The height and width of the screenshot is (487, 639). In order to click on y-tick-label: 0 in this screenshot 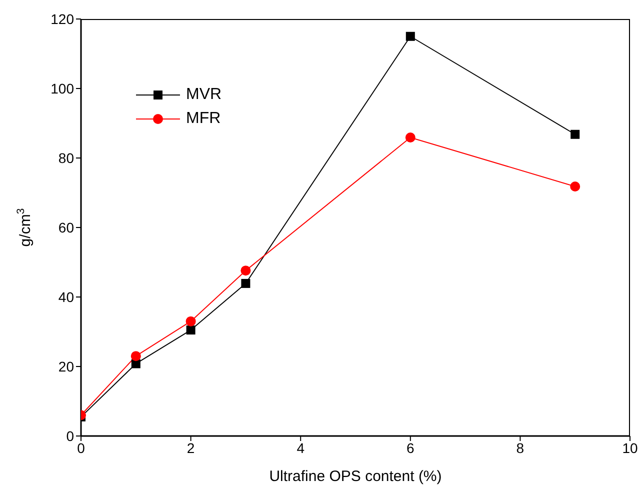, I will do `click(70, 436)`.